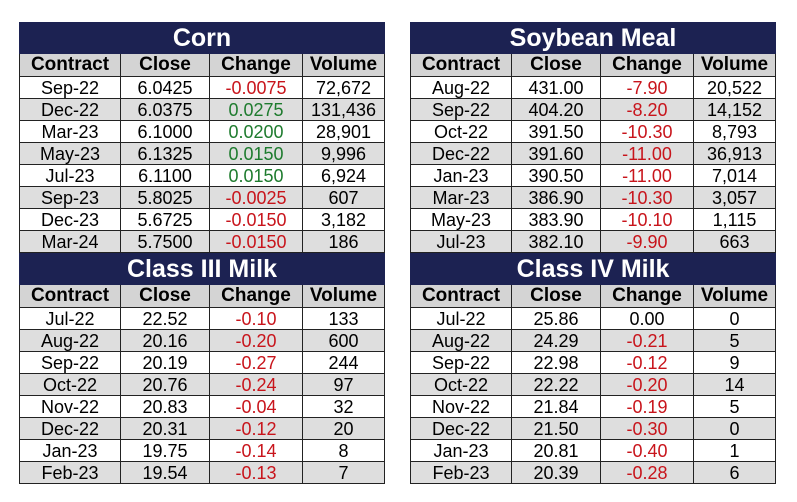 This screenshot has width=797, height=502. What do you see at coordinates (70, 219) in the screenshot?
I see `contract-cell: Dec-23` at bounding box center [70, 219].